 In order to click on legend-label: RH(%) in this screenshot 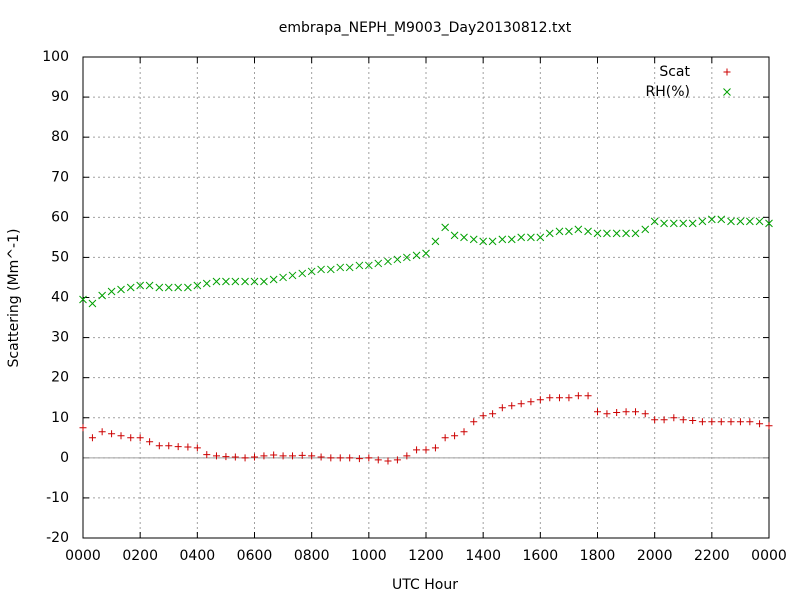, I will do `click(668, 92)`.